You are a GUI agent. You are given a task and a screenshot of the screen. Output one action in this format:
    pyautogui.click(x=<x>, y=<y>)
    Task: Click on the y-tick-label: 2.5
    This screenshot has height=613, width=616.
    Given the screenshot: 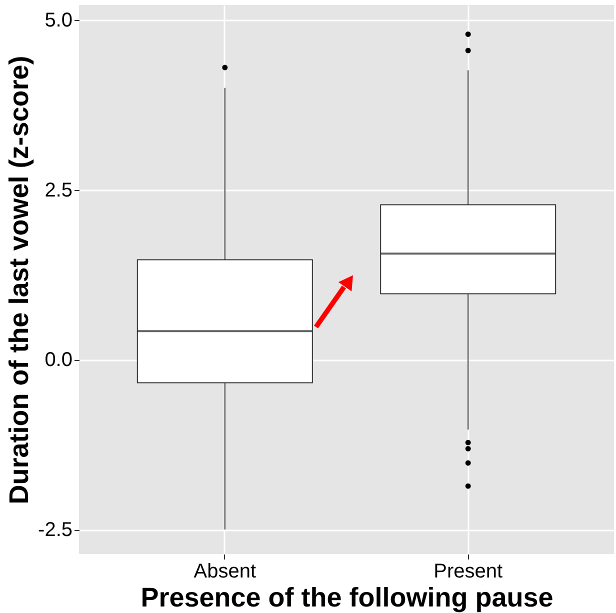 What is the action you would take?
    pyautogui.click(x=58, y=190)
    